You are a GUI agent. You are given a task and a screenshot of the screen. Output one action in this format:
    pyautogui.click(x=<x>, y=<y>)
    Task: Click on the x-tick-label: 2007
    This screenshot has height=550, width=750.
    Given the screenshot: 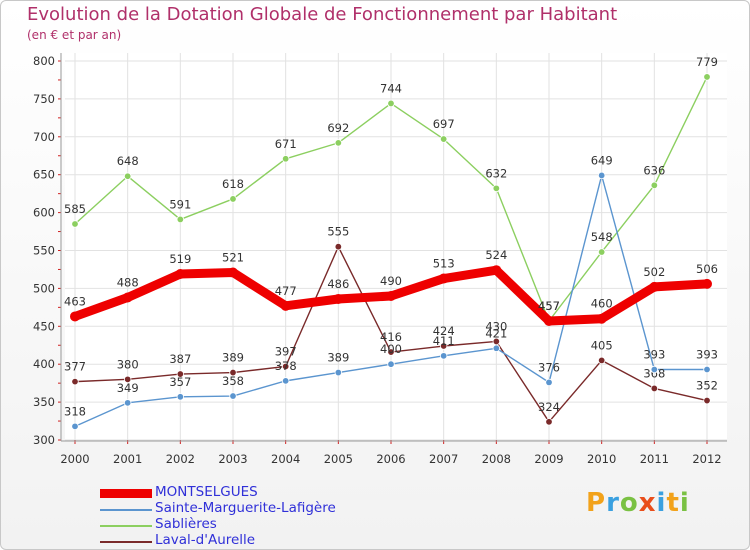 What is the action you would take?
    pyautogui.click(x=443, y=459)
    